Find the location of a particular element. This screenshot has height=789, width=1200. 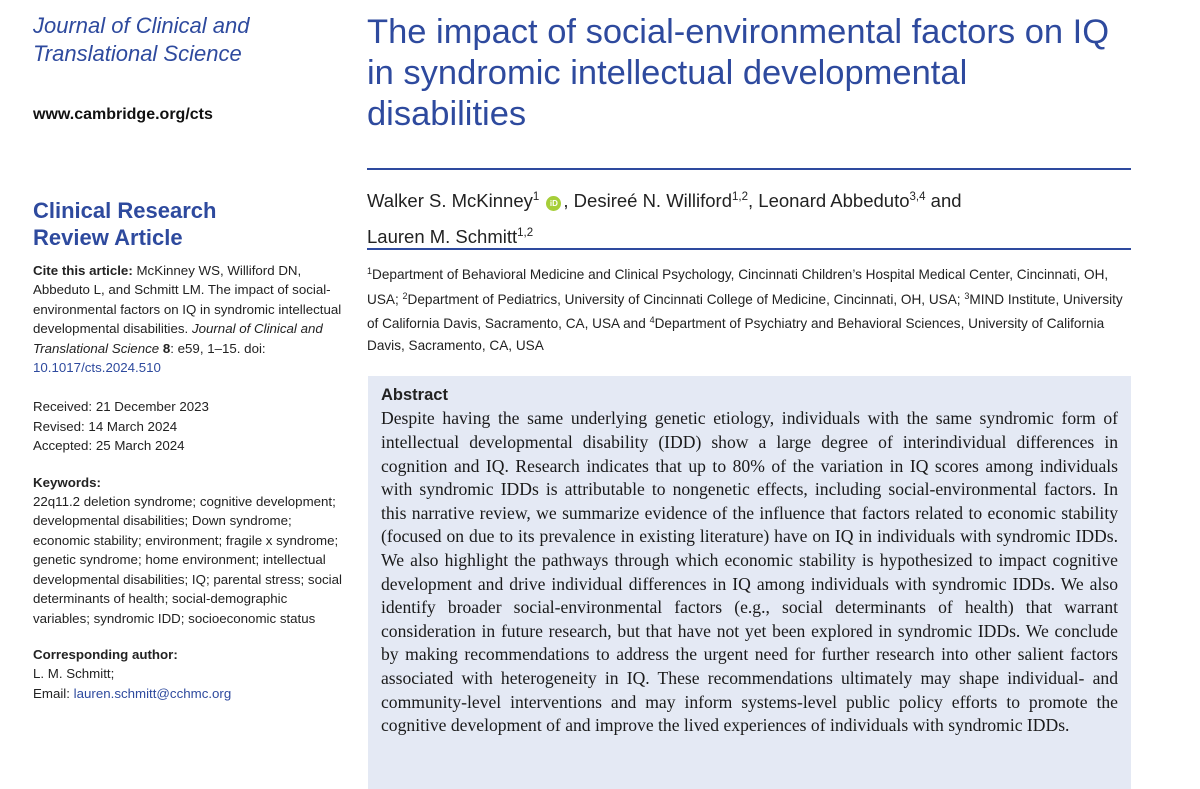

orcid-icon: iD is located at coordinates (554, 203).